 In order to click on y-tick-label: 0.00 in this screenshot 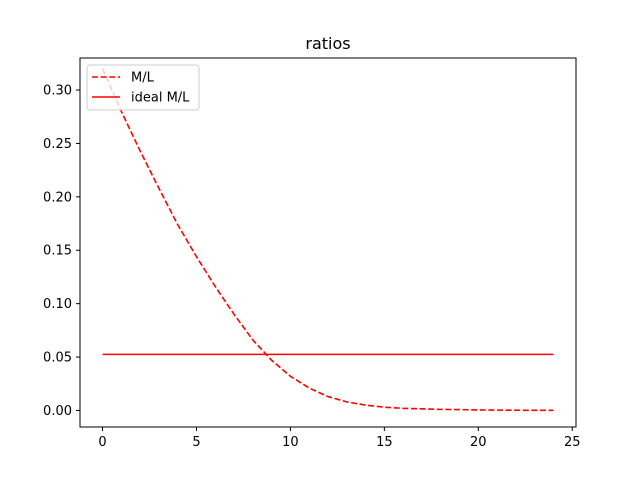, I will do `click(57, 411)`.